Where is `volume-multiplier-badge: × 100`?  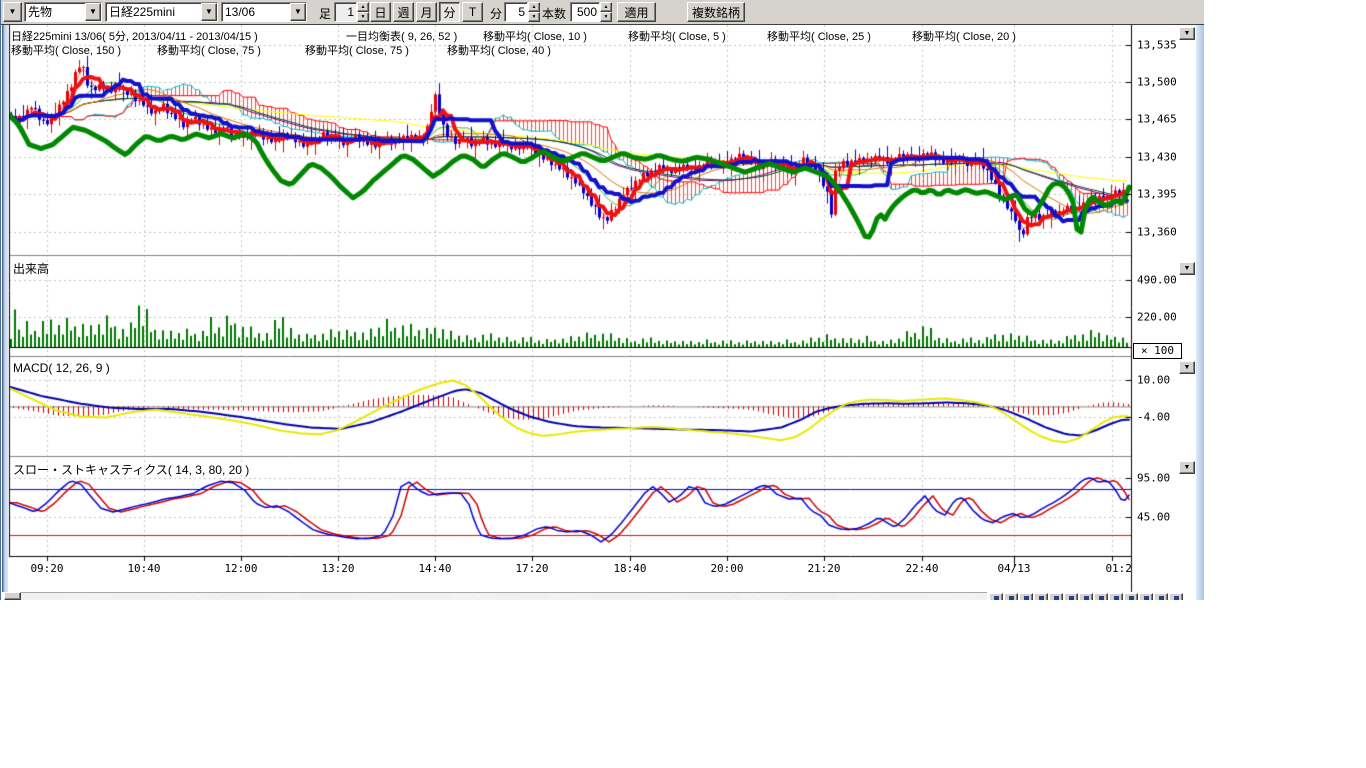
volume-multiplier-badge: × 100 is located at coordinates (1157, 351).